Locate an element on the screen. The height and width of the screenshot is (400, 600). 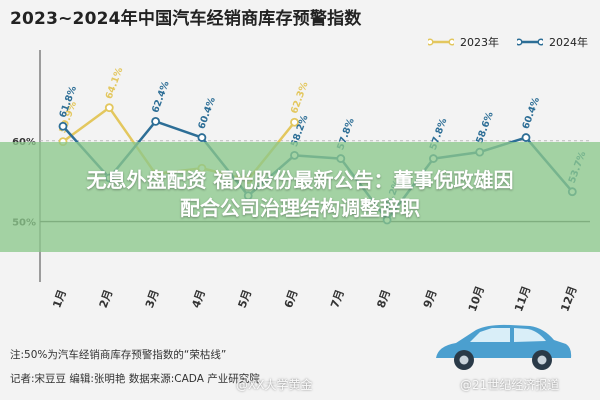
x-tick-label: 3月 is located at coordinates (152, 299).